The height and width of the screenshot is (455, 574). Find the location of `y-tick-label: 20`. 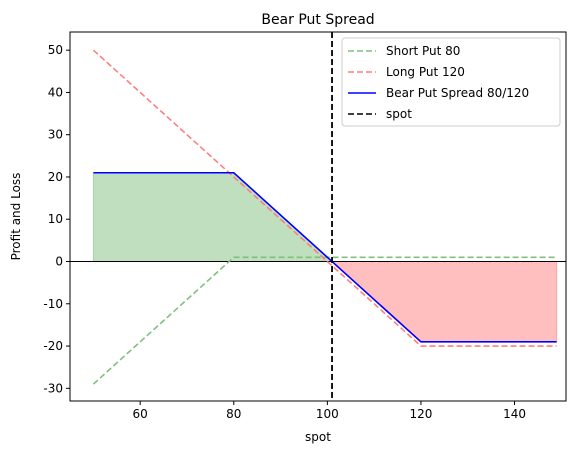

y-tick-label: 20 is located at coordinates (55, 177).